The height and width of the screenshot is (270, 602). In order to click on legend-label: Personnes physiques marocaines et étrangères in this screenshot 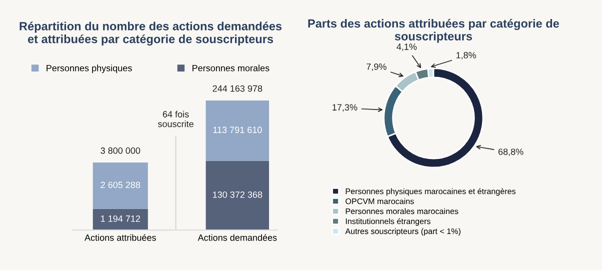, I will do `click(431, 192)`.